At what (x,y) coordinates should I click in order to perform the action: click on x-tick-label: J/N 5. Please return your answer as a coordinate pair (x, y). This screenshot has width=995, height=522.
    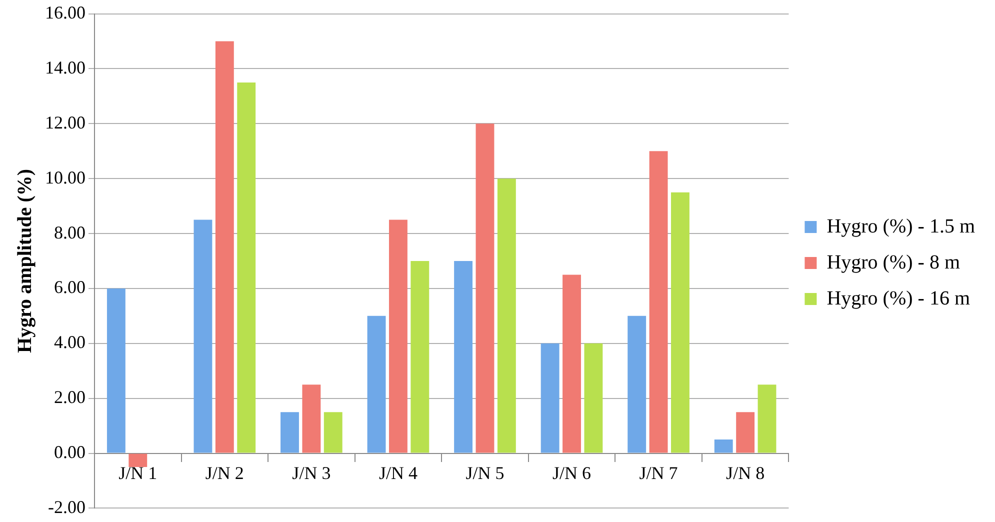
    Looking at the image, I should click on (485, 472).